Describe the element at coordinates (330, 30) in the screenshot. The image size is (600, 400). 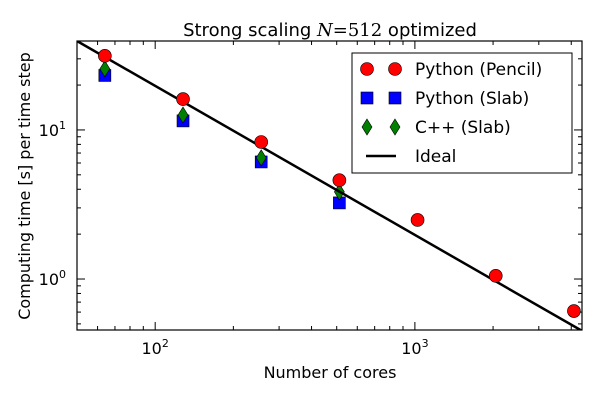
I see `chart-title: Strong scaling N=512 optimized` at that location.